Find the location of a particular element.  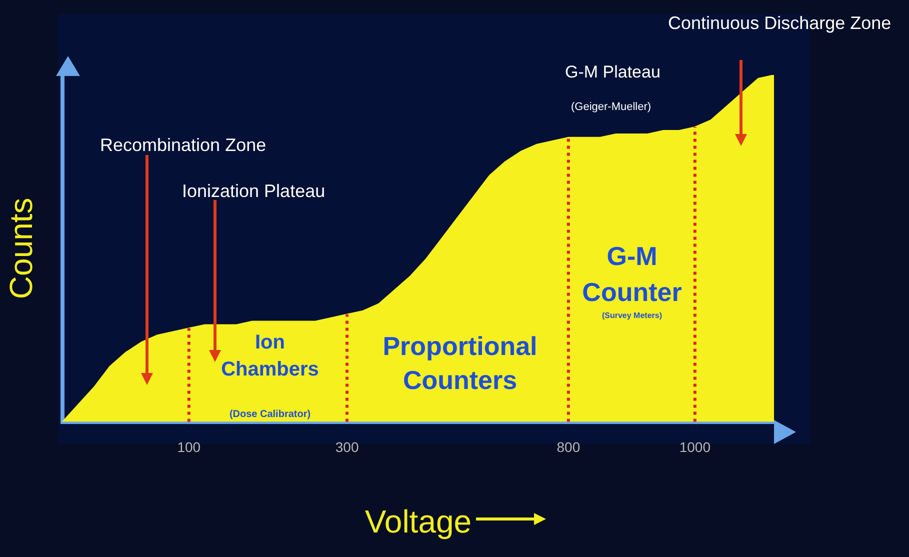

x-tick-label: 300 is located at coordinates (347, 447).